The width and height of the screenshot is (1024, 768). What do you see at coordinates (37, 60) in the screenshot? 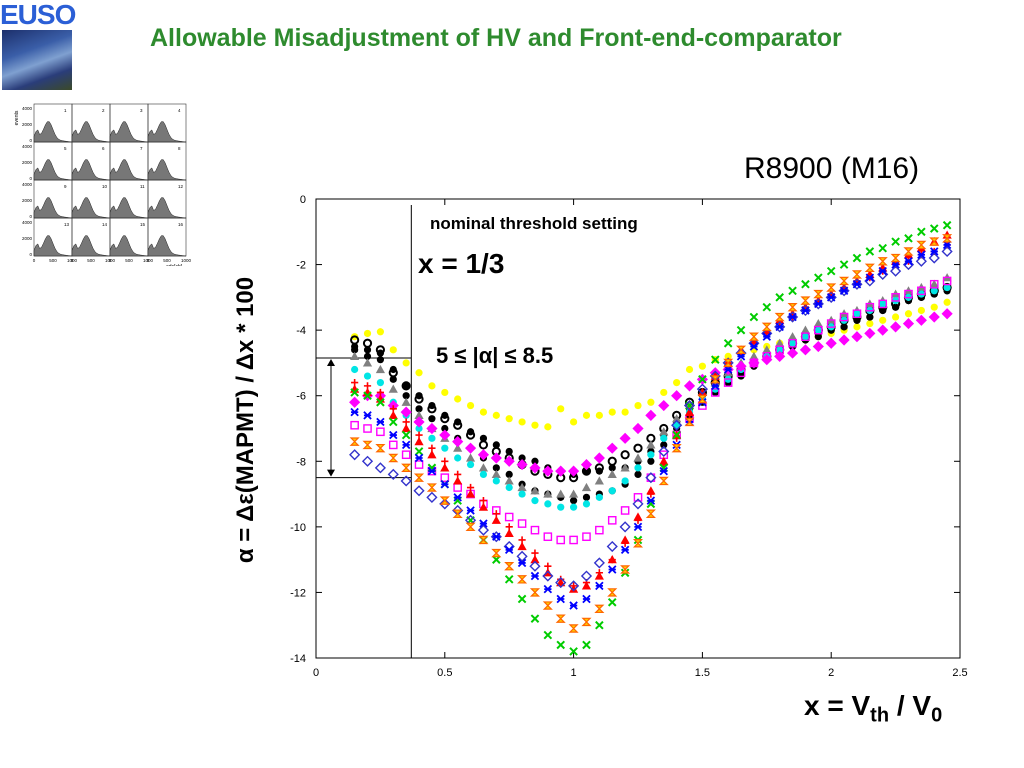
I see `logo-painting` at bounding box center [37, 60].